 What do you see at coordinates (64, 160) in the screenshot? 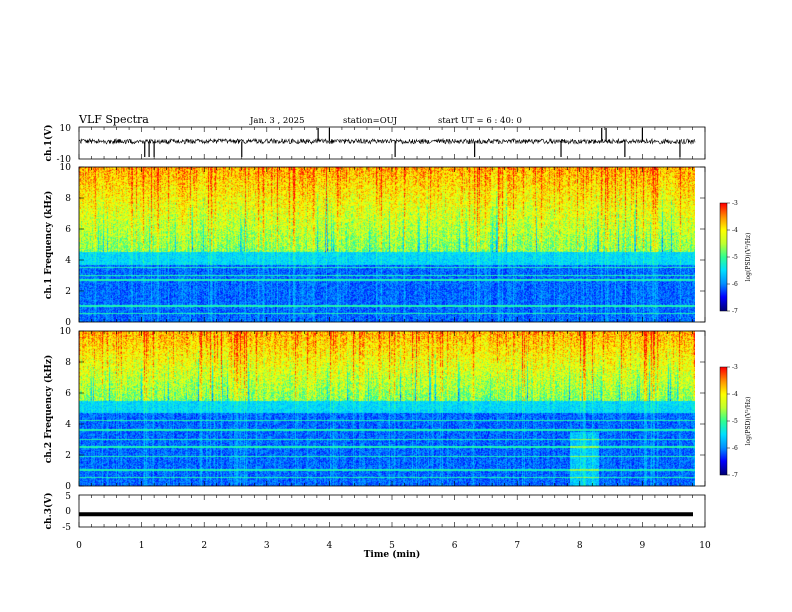
I see `ch1-ytick-bottom: -10` at bounding box center [64, 160].